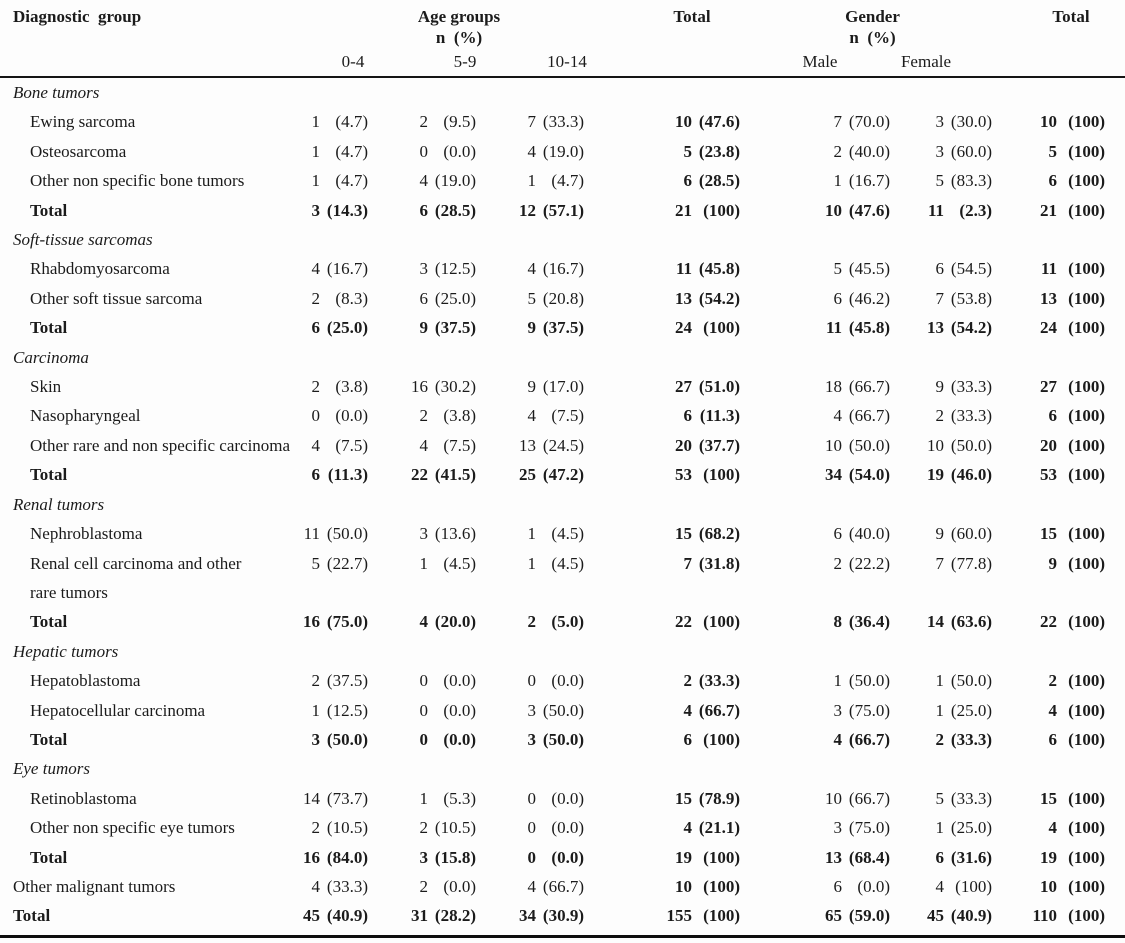 The width and height of the screenshot is (1125, 943). I want to click on percent-value: (36.4), so click(869, 622).